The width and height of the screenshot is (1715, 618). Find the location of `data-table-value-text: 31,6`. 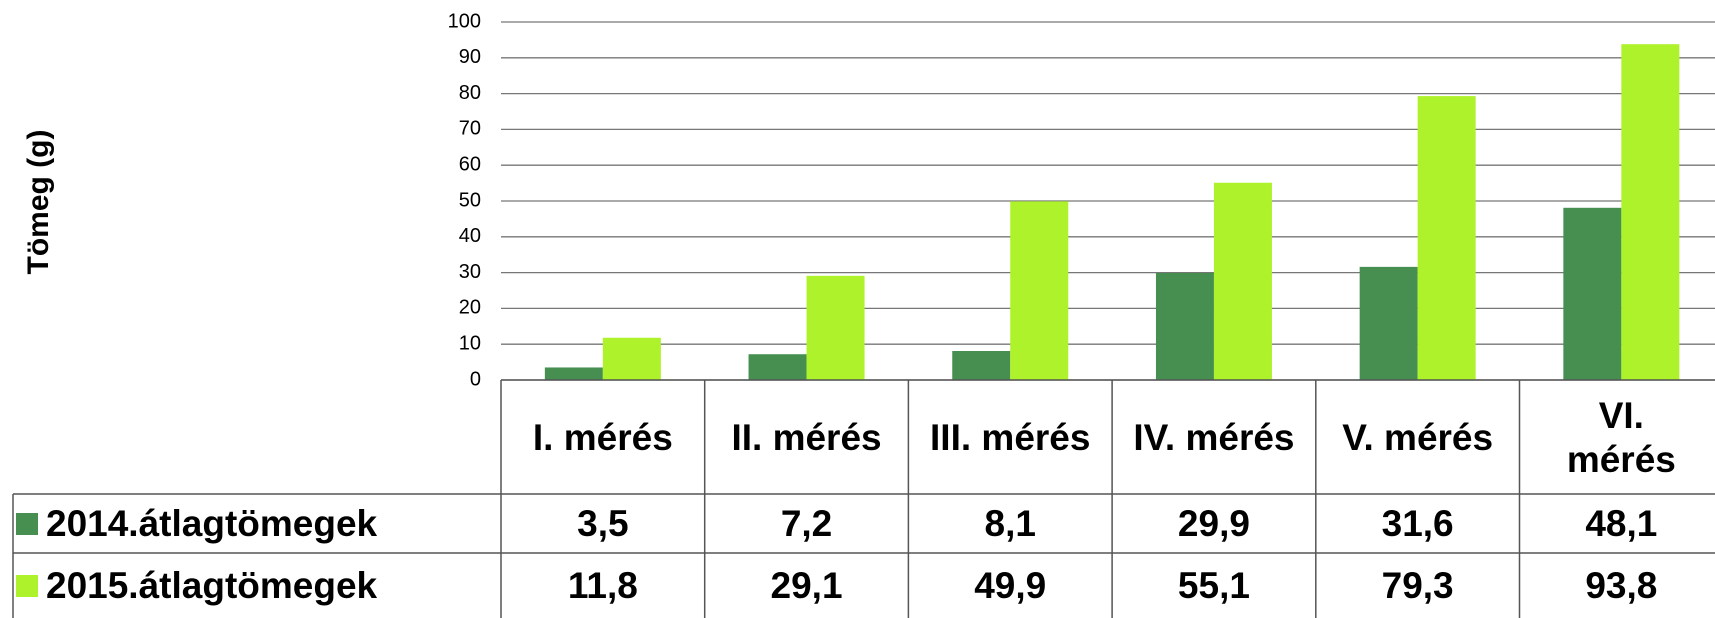

data-table-value-text: 31,6 is located at coordinates (1417, 523).